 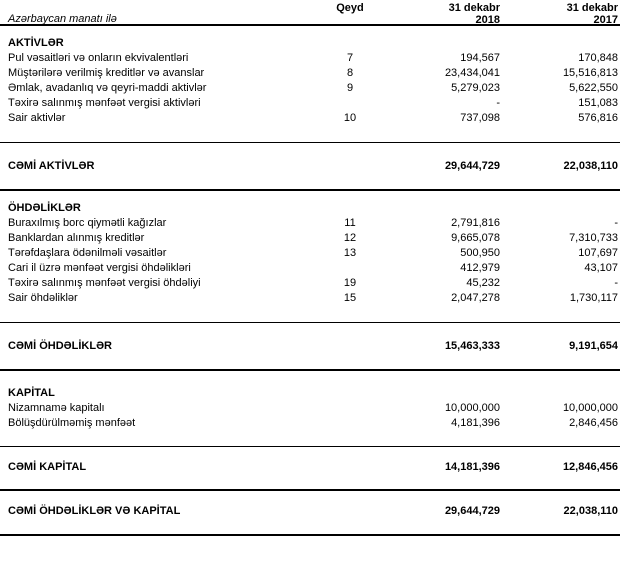 I want to click on currency-note: Azərbaycan manatı ilə, so click(x=62, y=19).